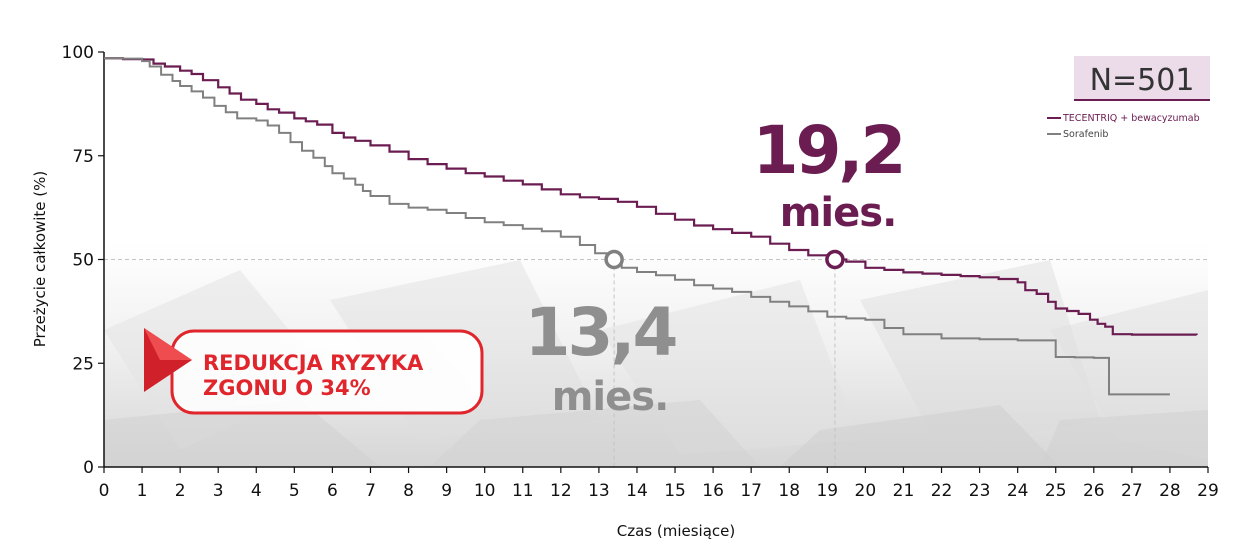  What do you see at coordinates (256, 491) in the screenshot?
I see `x-tick-label: 4` at bounding box center [256, 491].